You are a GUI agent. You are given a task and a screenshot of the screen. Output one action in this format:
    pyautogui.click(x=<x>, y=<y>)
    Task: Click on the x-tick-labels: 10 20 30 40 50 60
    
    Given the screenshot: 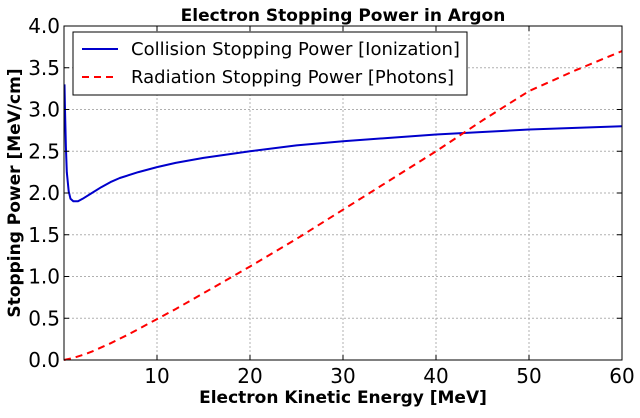 What is the action you would take?
    pyautogui.click(x=389, y=376)
    